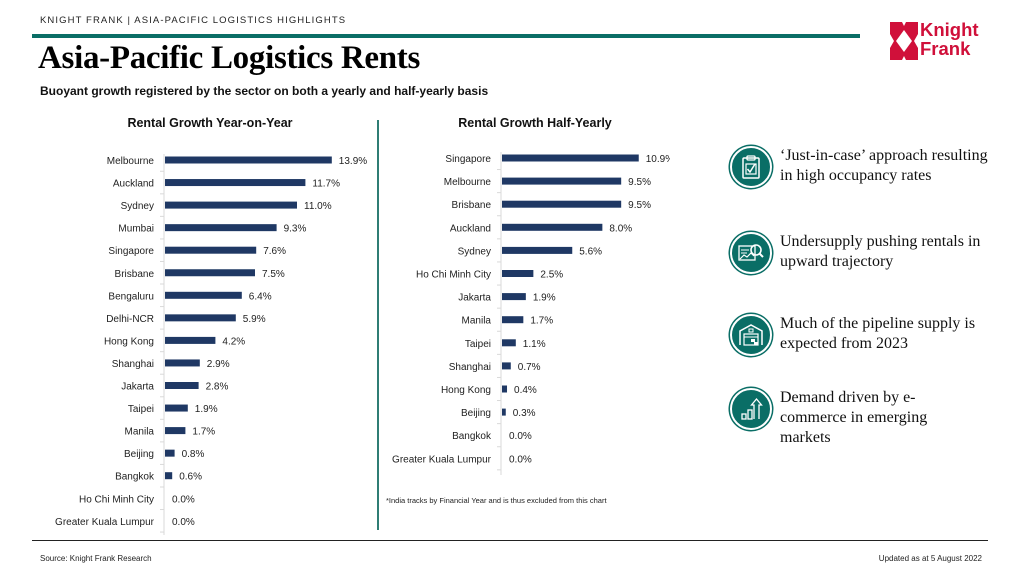 Image resolution: width=1024 pixels, height=576 pixels. I want to click on value-label: 0.7%, so click(529, 367).